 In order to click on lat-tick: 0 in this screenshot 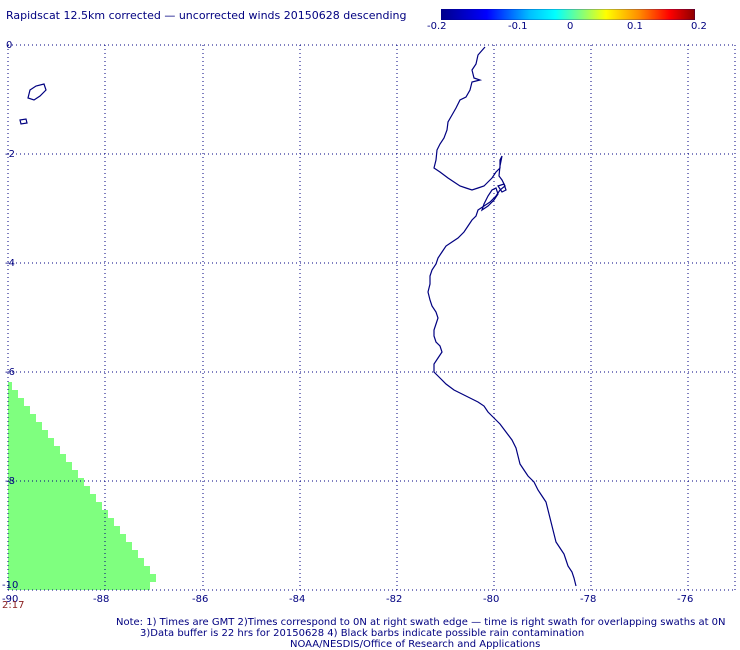, I will do `click(9, 45)`.